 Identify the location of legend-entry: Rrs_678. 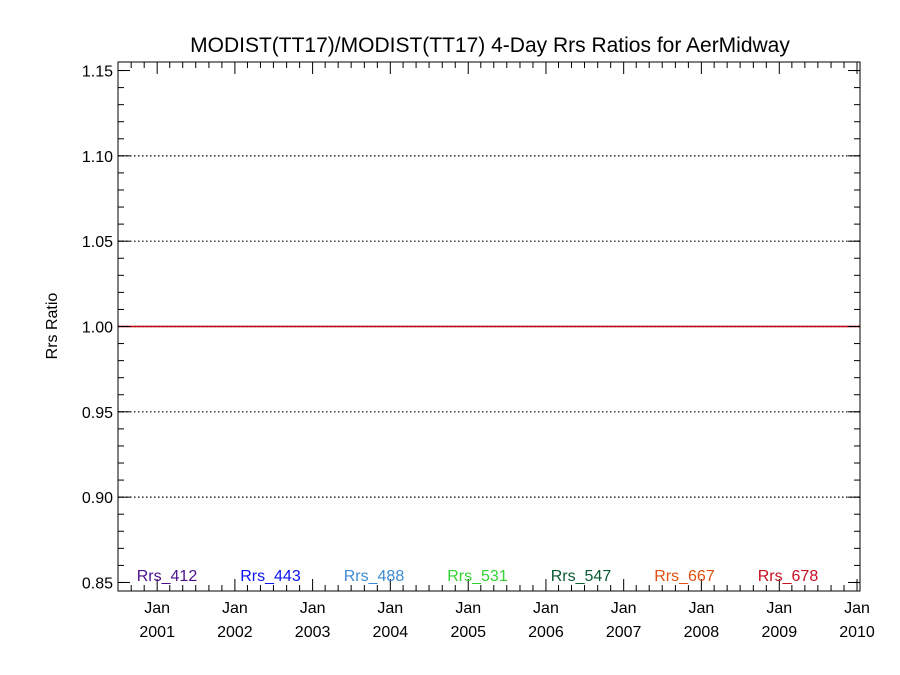
(788, 576).